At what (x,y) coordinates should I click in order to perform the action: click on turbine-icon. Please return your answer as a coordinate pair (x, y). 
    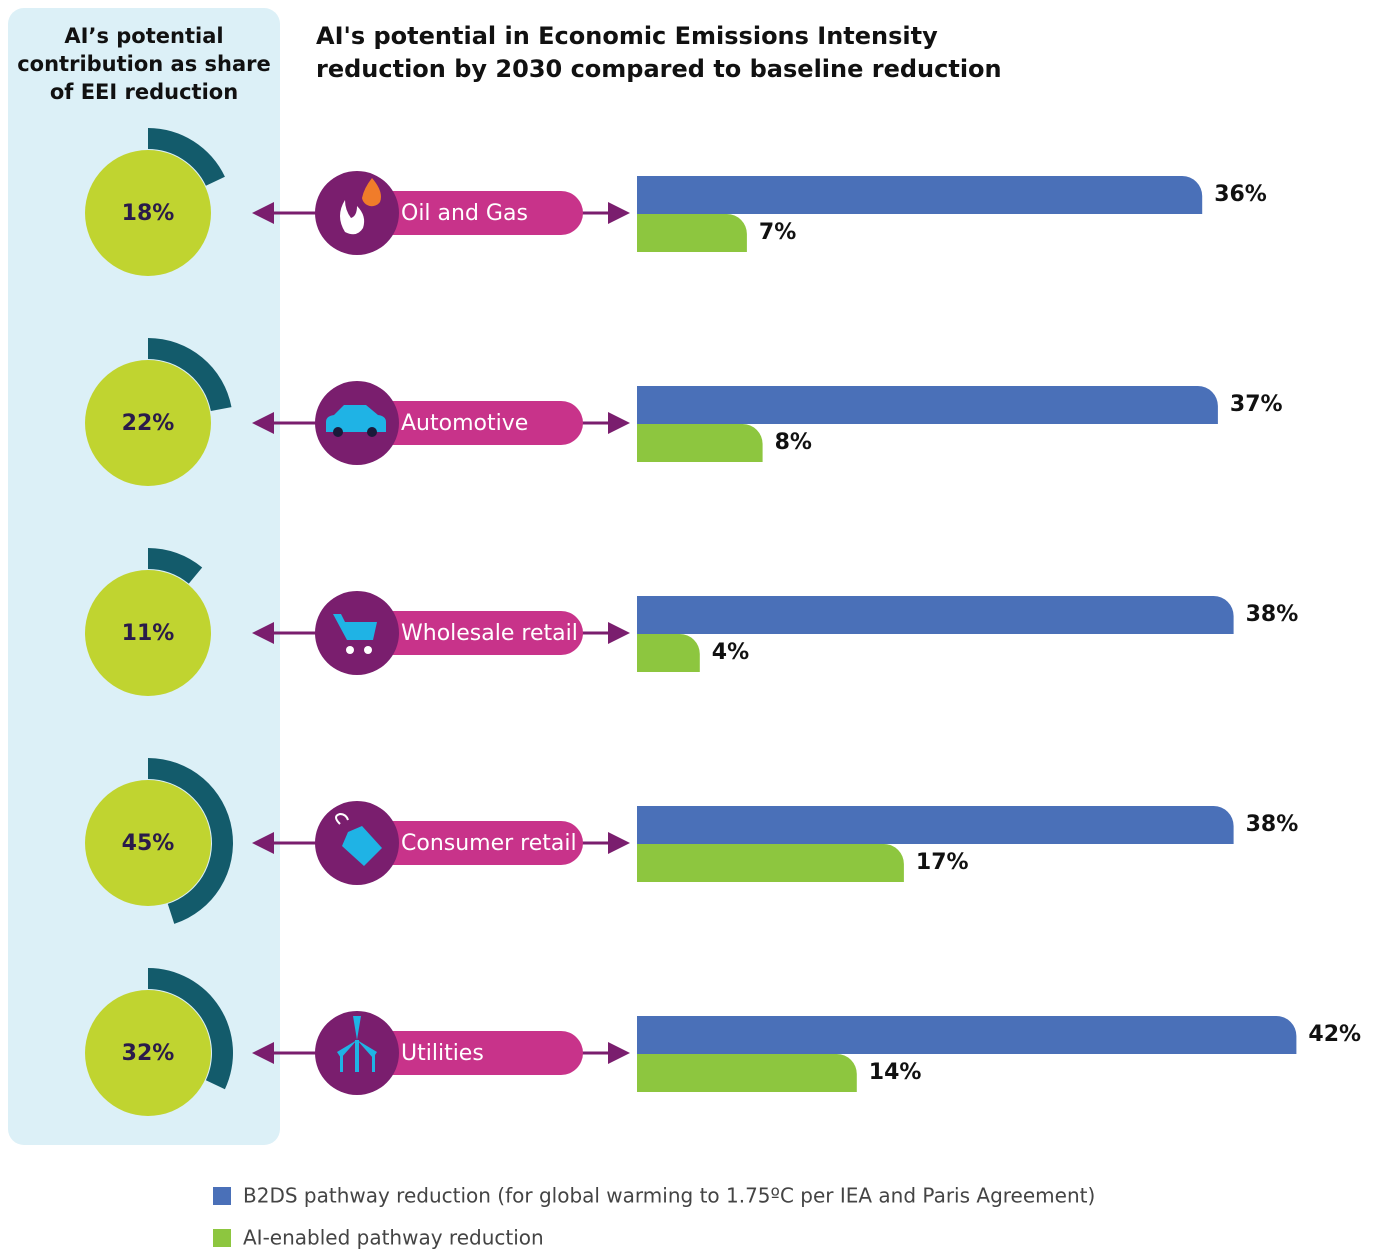
    Looking at the image, I should click on (357, 1044).